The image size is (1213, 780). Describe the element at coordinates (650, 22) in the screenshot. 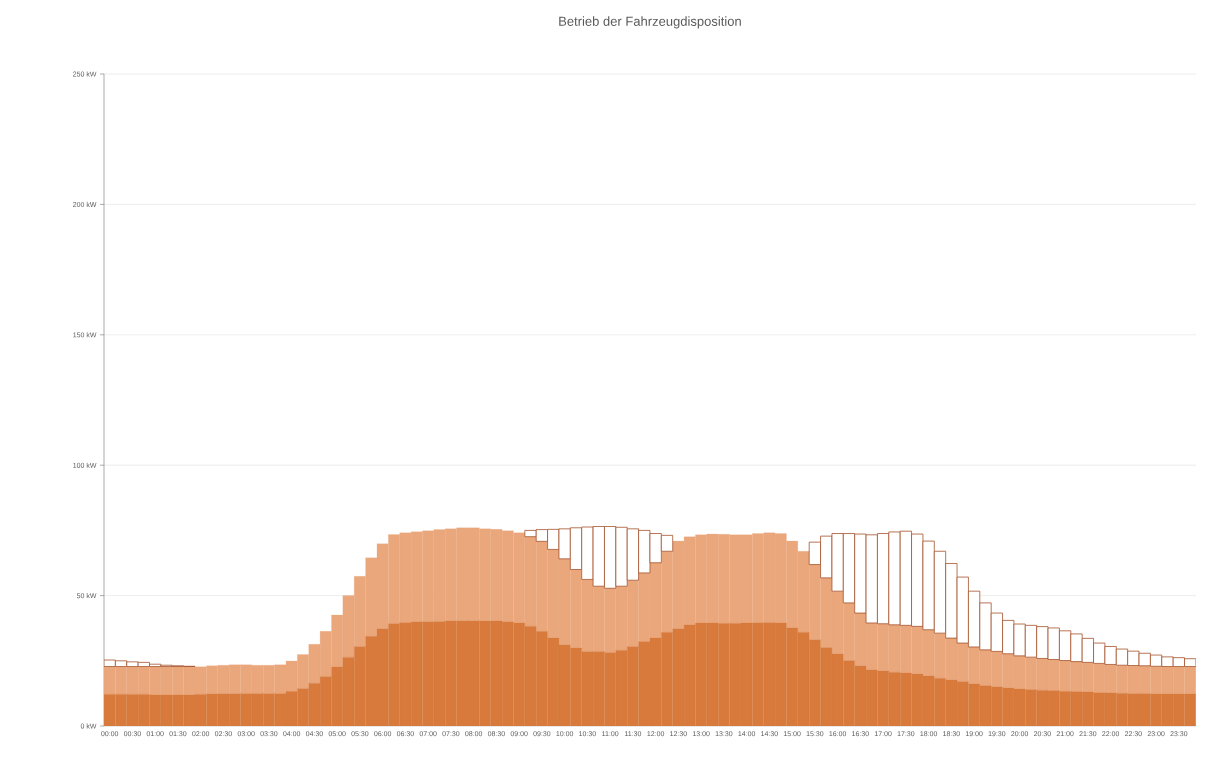

I see `chart-title: Betrieb der Fahrzeugdisposition` at that location.